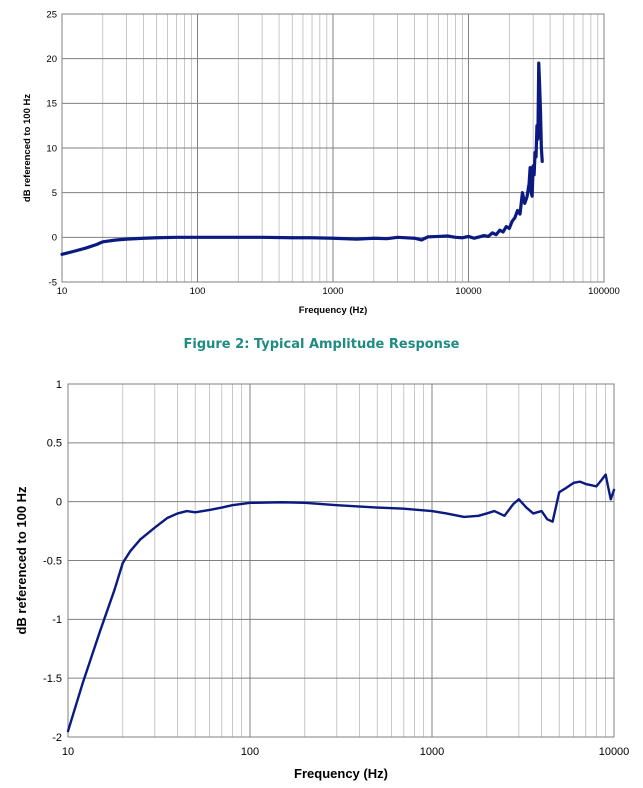 This screenshot has height=788, width=643. I want to click on x-tick-label: 100000, so click(604, 291).